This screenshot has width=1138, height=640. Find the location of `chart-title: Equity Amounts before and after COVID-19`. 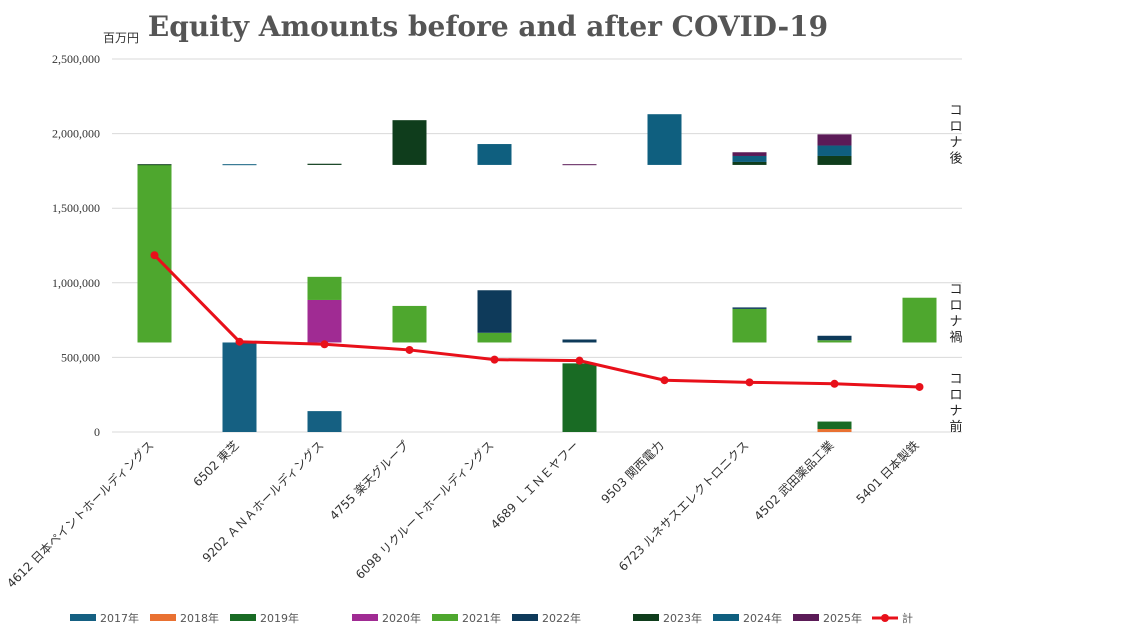

chart-title: Equity Amounts before and after COVID-19 is located at coordinates (488, 26).